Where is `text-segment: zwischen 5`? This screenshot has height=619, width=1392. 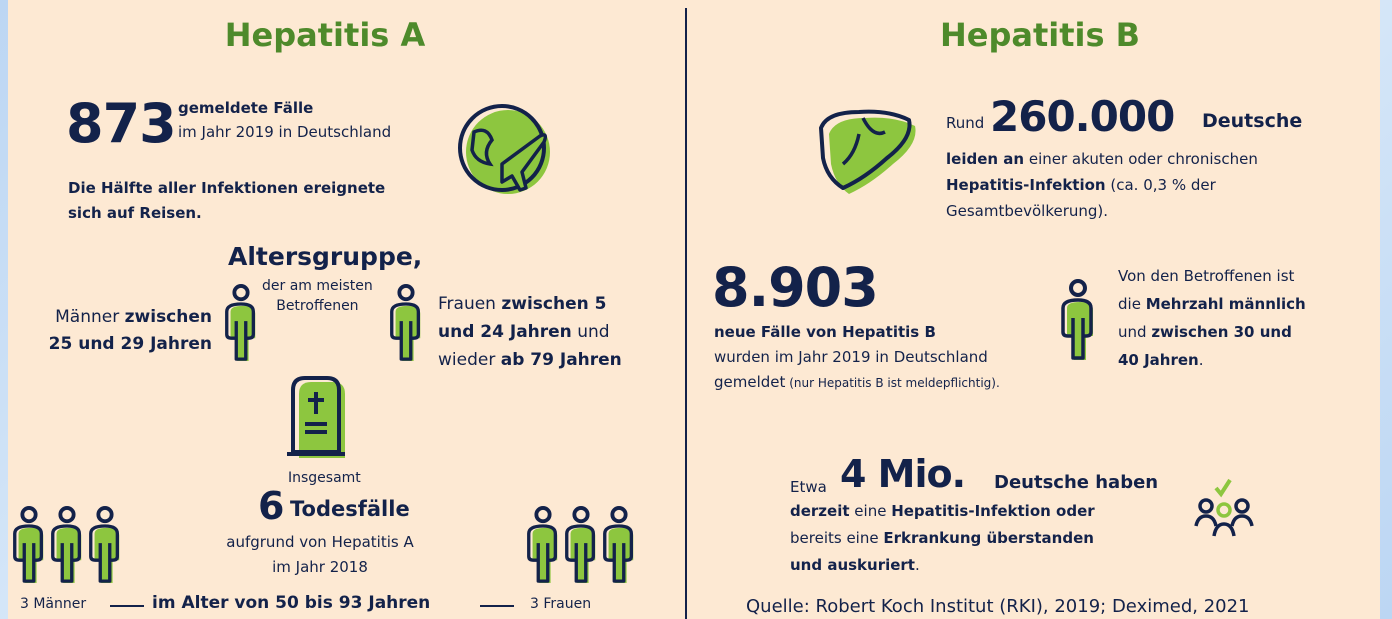 text-segment: zwischen 5 is located at coordinates (554, 304).